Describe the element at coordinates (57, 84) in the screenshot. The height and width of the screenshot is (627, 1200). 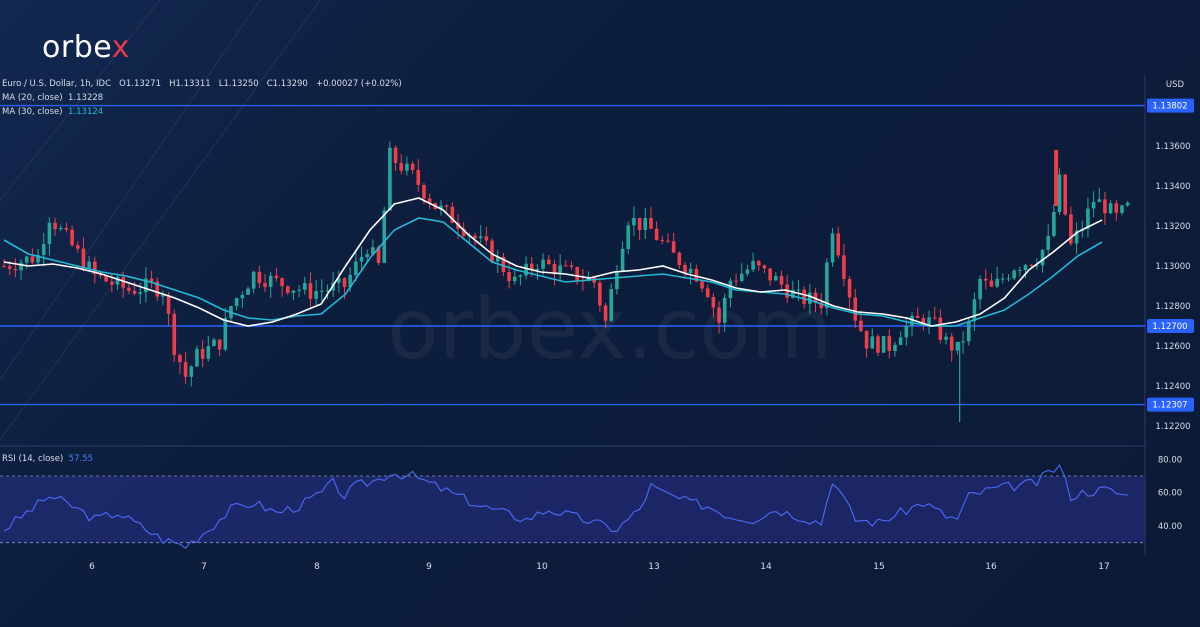
I see `symbol-label: Euro / U.S. Dollar, 1h, IDC` at that location.